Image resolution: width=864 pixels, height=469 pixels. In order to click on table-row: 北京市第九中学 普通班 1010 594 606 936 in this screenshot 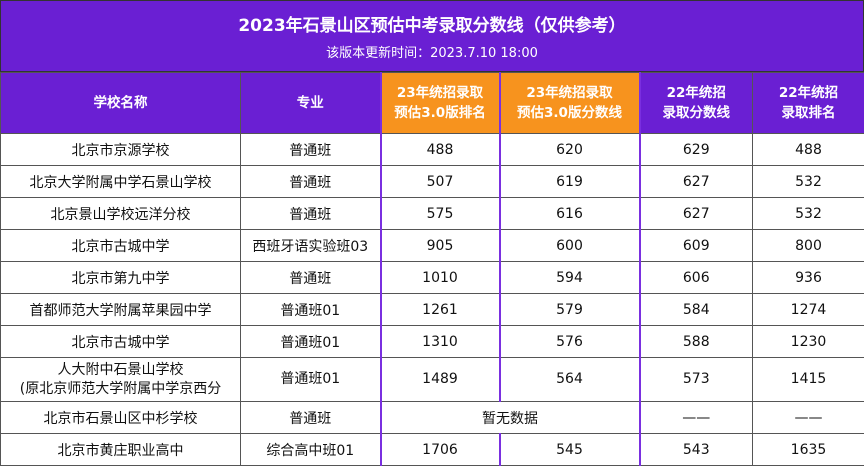, I will do `click(432, 277)`.